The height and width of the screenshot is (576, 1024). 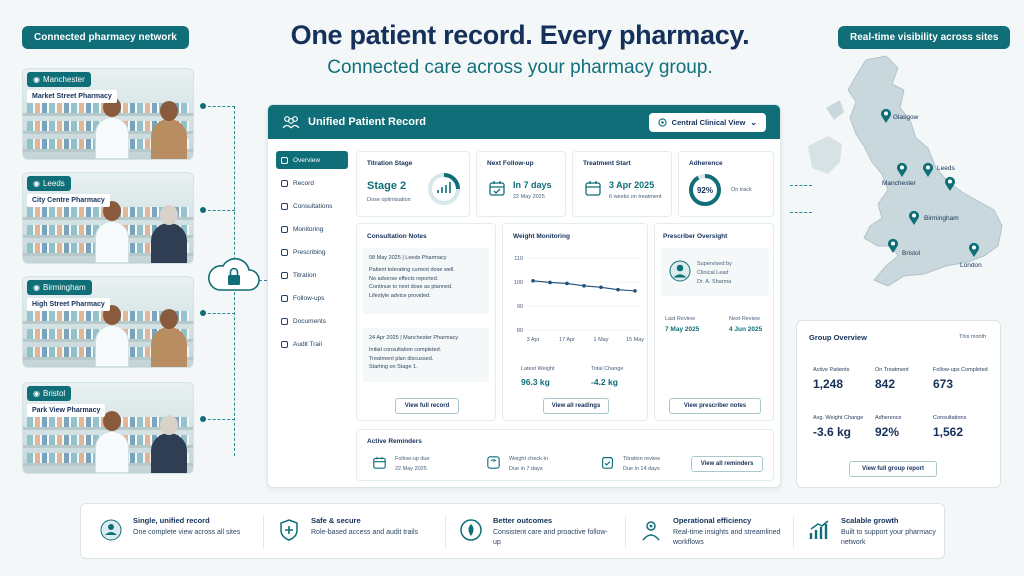 I want to click on titration-gauge-icon, so click(x=444, y=189).